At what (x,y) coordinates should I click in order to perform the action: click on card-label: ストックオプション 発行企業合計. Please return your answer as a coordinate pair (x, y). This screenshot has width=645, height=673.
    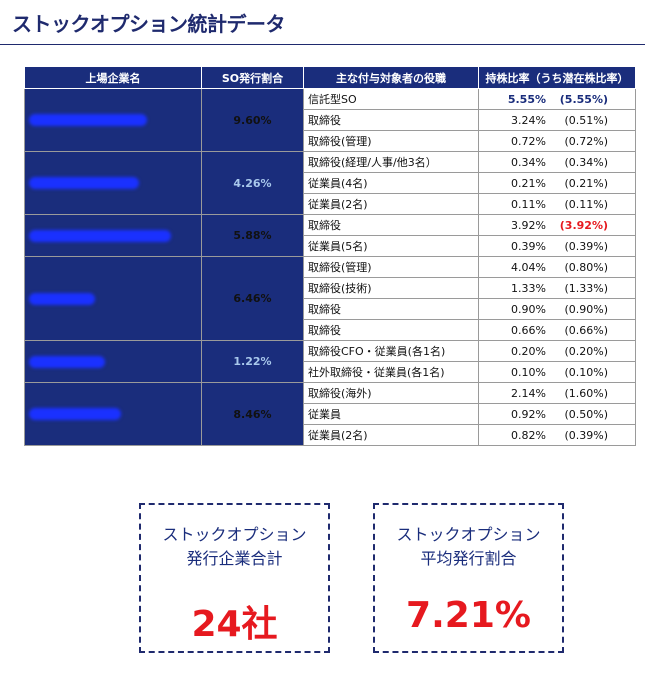
    Looking at the image, I should click on (234, 547).